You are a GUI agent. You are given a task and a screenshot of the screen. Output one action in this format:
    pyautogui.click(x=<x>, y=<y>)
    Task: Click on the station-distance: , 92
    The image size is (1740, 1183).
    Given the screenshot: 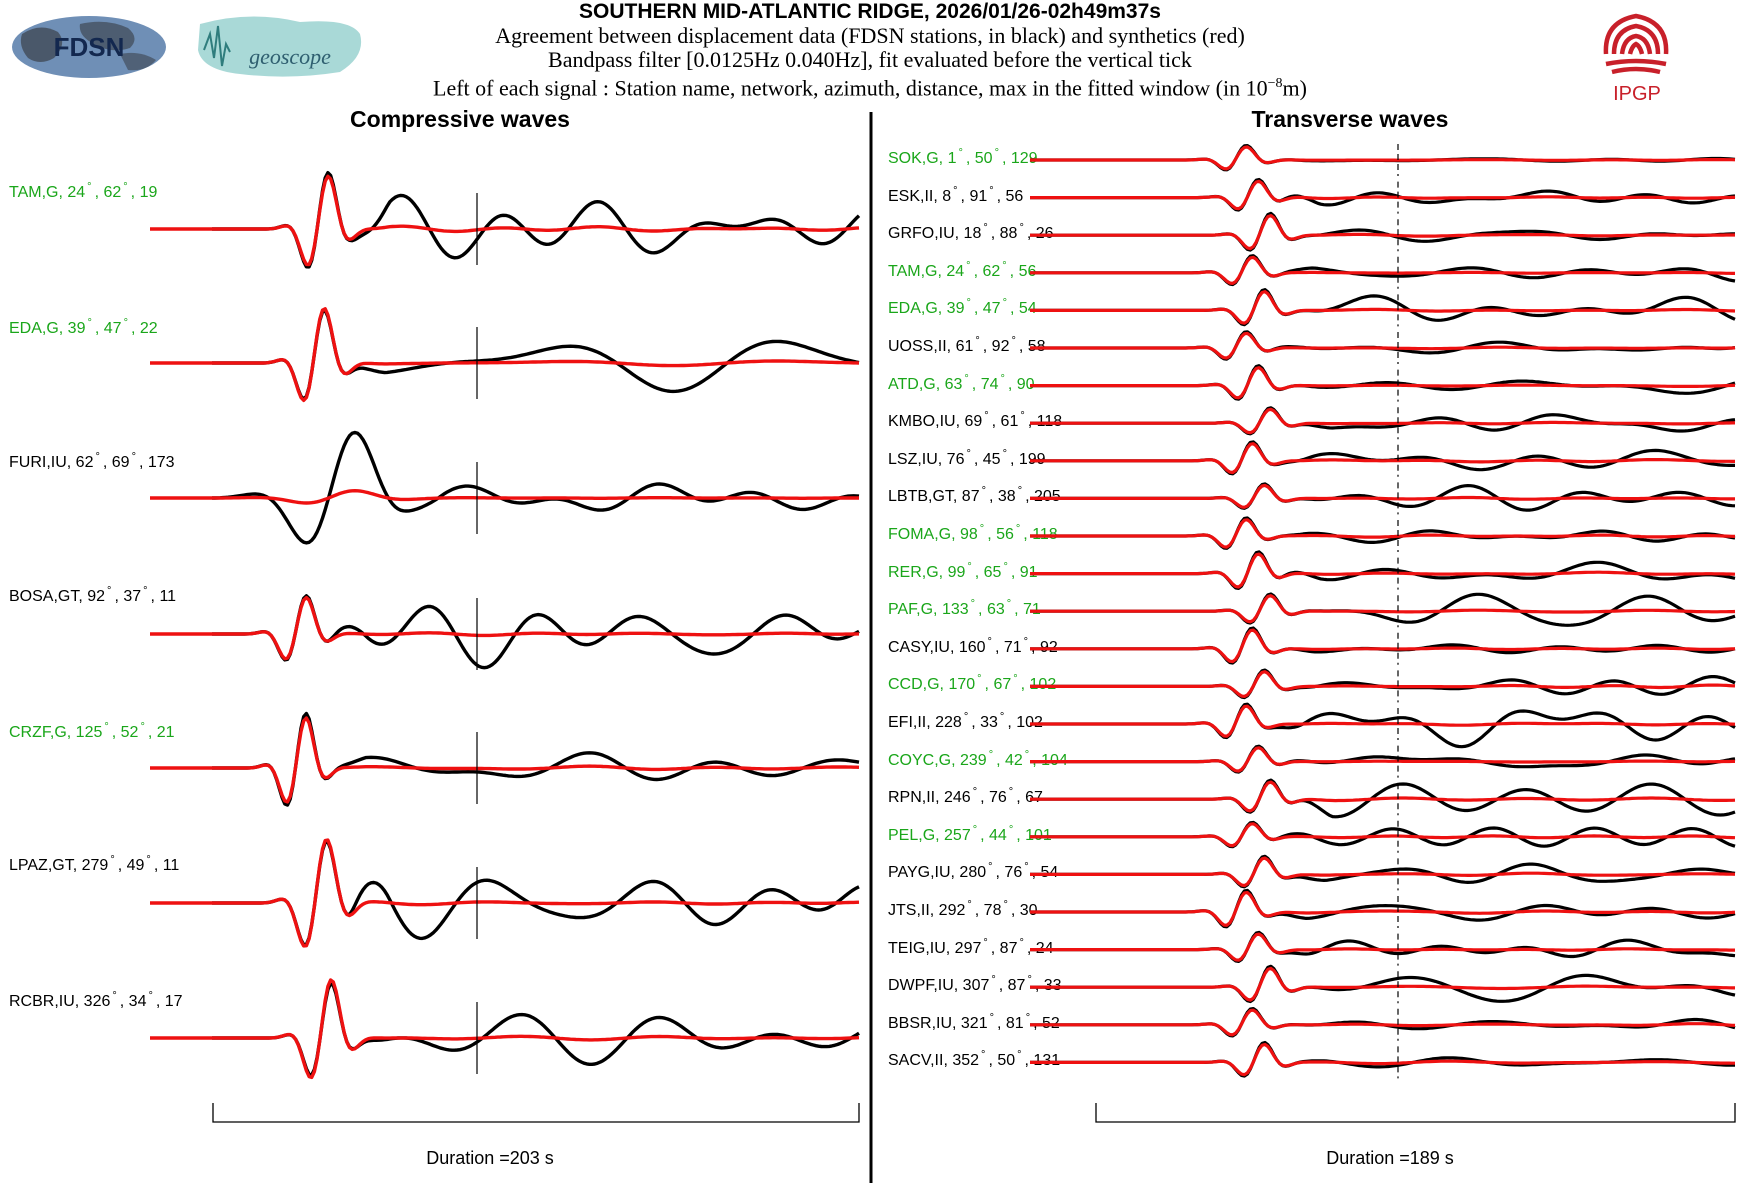 What is the action you would take?
    pyautogui.click(x=996, y=346)
    